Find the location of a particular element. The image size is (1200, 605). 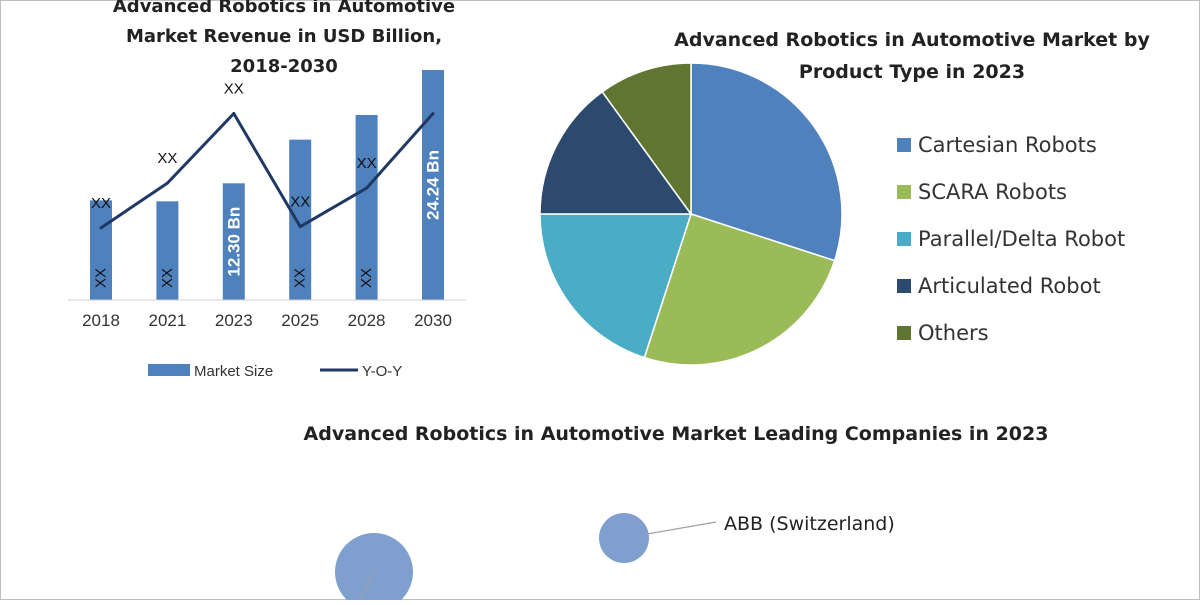

revenue-chart-title-line-2: Market Revenue in USD Billion, is located at coordinates (284, 36).